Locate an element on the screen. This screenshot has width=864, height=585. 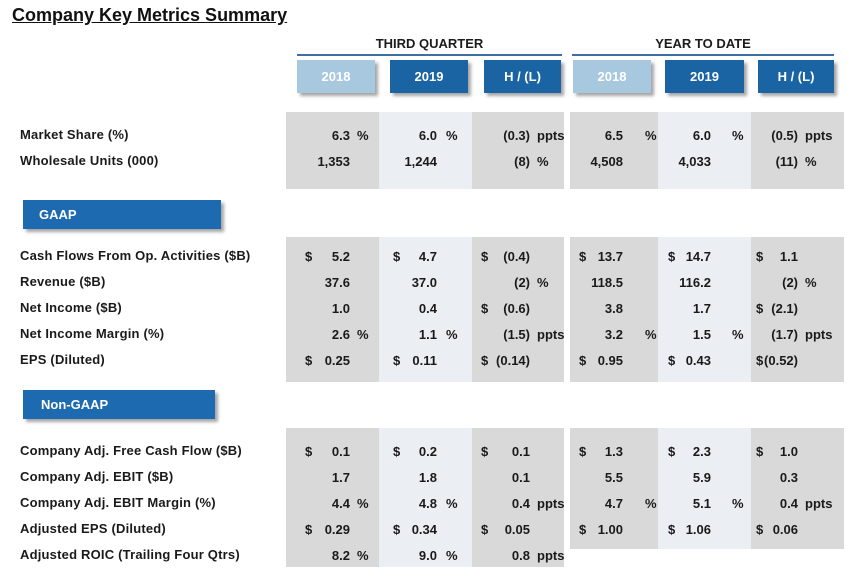
cell-value: 1.0 is located at coordinates (340, 308).